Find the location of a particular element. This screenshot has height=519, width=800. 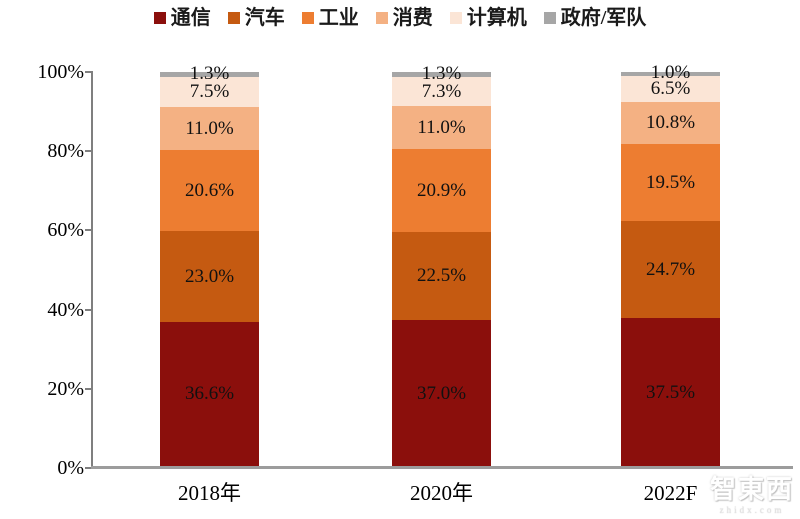

data-label: 24.7% is located at coordinates (670, 270).